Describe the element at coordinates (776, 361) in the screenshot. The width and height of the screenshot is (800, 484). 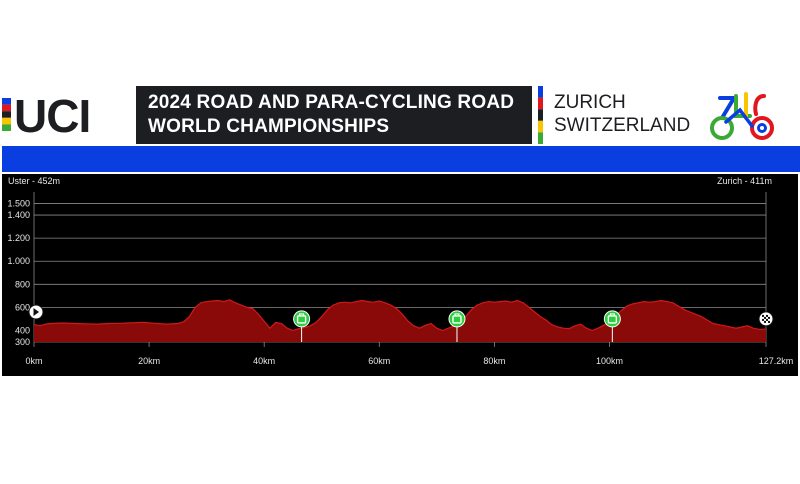
I see `x-tick-label: 127.2km` at that location.